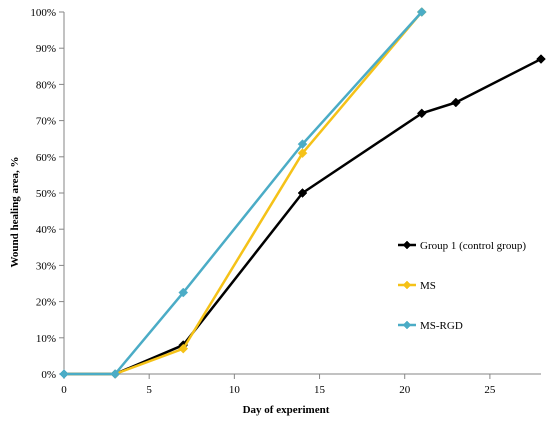 This screenshot has height=423, width=550. What do you see at coordinates (46, 266) in the screenshot?
I see `y-tick-label: 30%` at bounding box center [46, 266].